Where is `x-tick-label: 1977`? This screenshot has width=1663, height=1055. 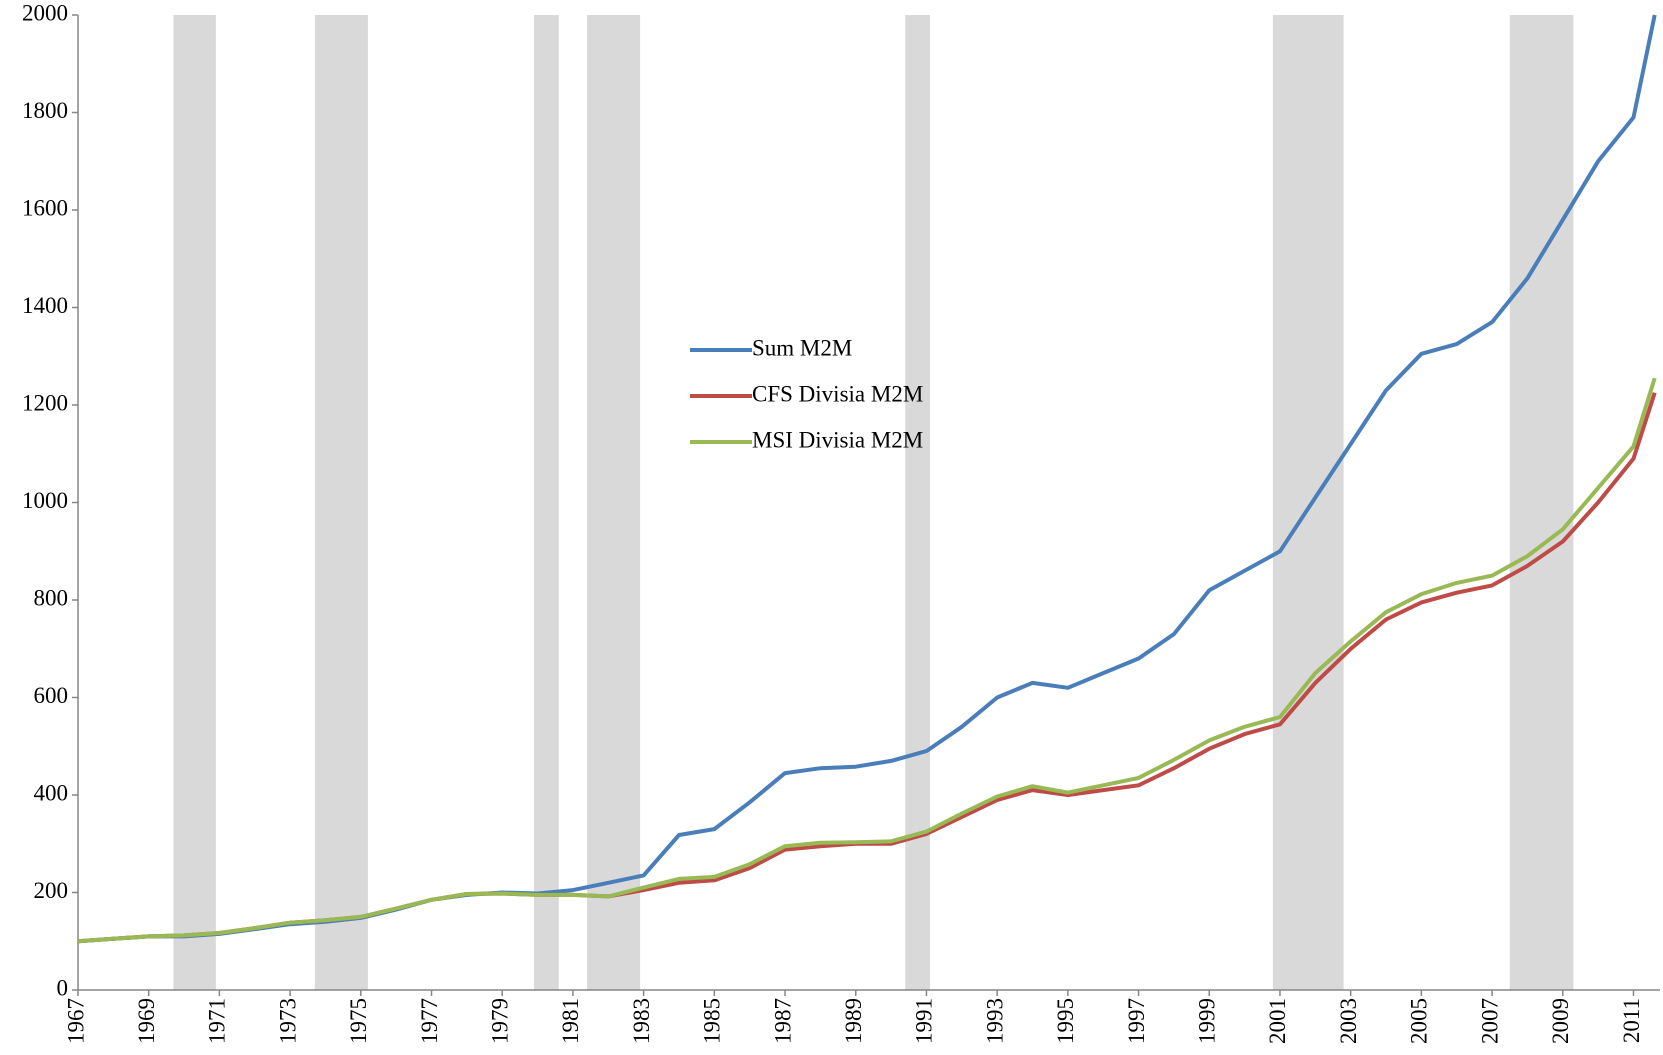
x-tick-label: 1977 is located at coordinates (429, 1021).